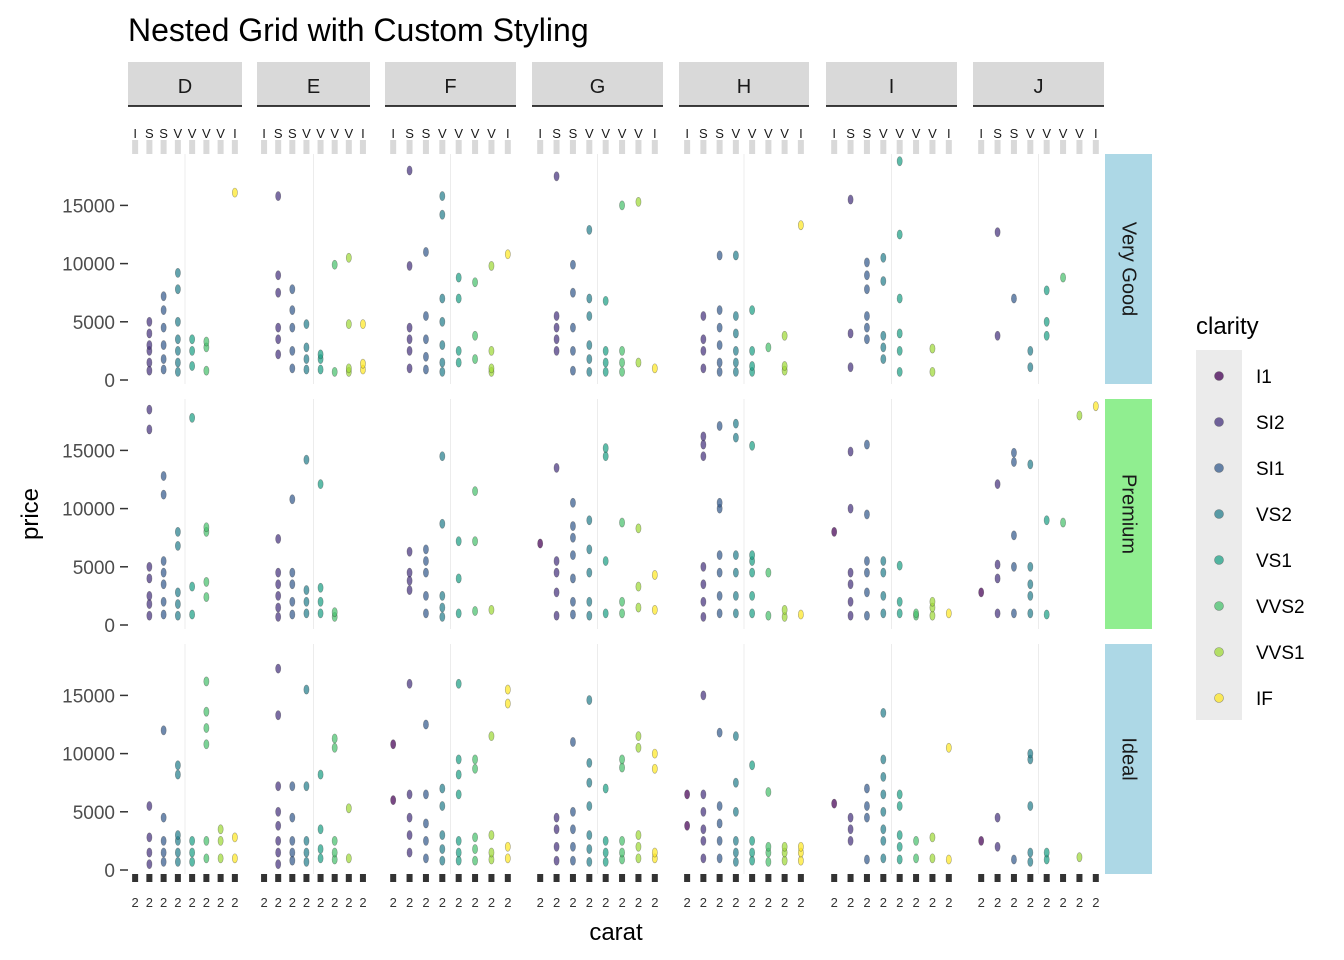 This screenshot has height=960, width=1344. I want to click on legend-label: VVS1, so click(1280, 653).